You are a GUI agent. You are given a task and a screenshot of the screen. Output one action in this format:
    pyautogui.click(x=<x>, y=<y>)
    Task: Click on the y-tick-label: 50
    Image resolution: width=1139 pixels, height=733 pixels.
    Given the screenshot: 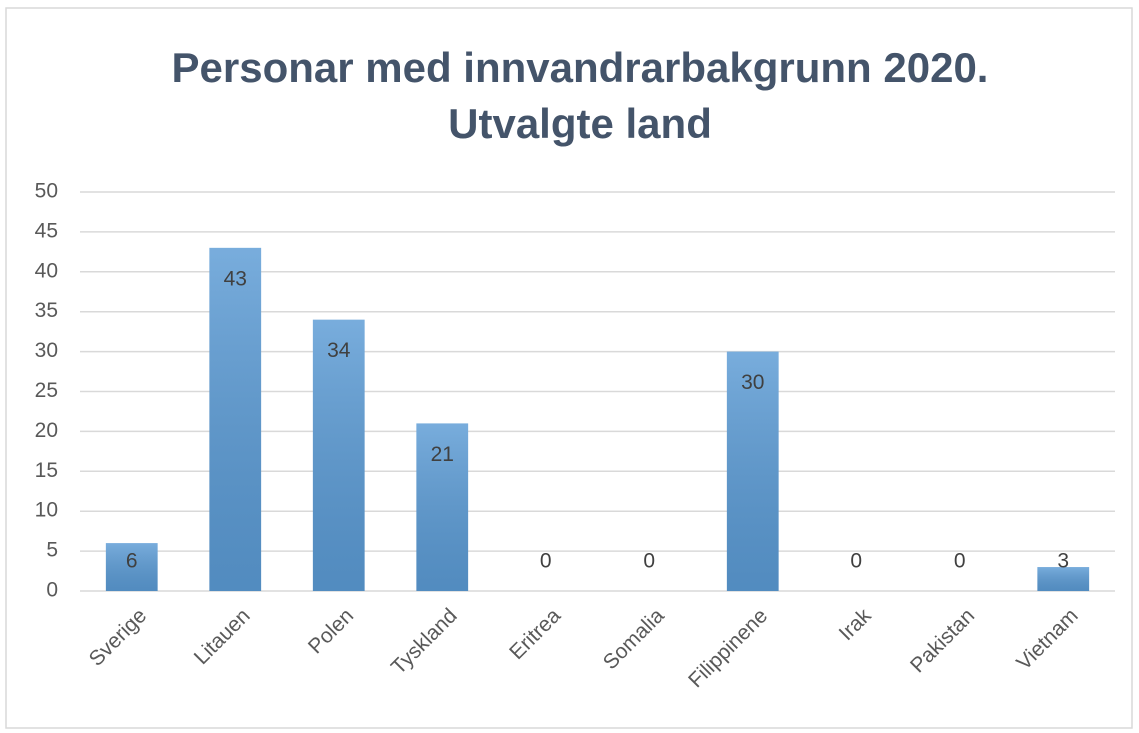 What is the action you would take?
    pyautogui.click(x=46, y=191)
    